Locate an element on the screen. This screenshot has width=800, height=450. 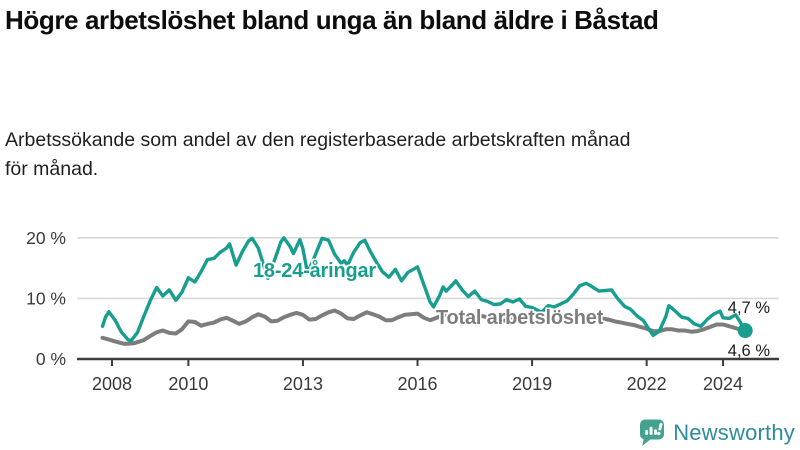
series-line-total is located at coordinates (424, 327).